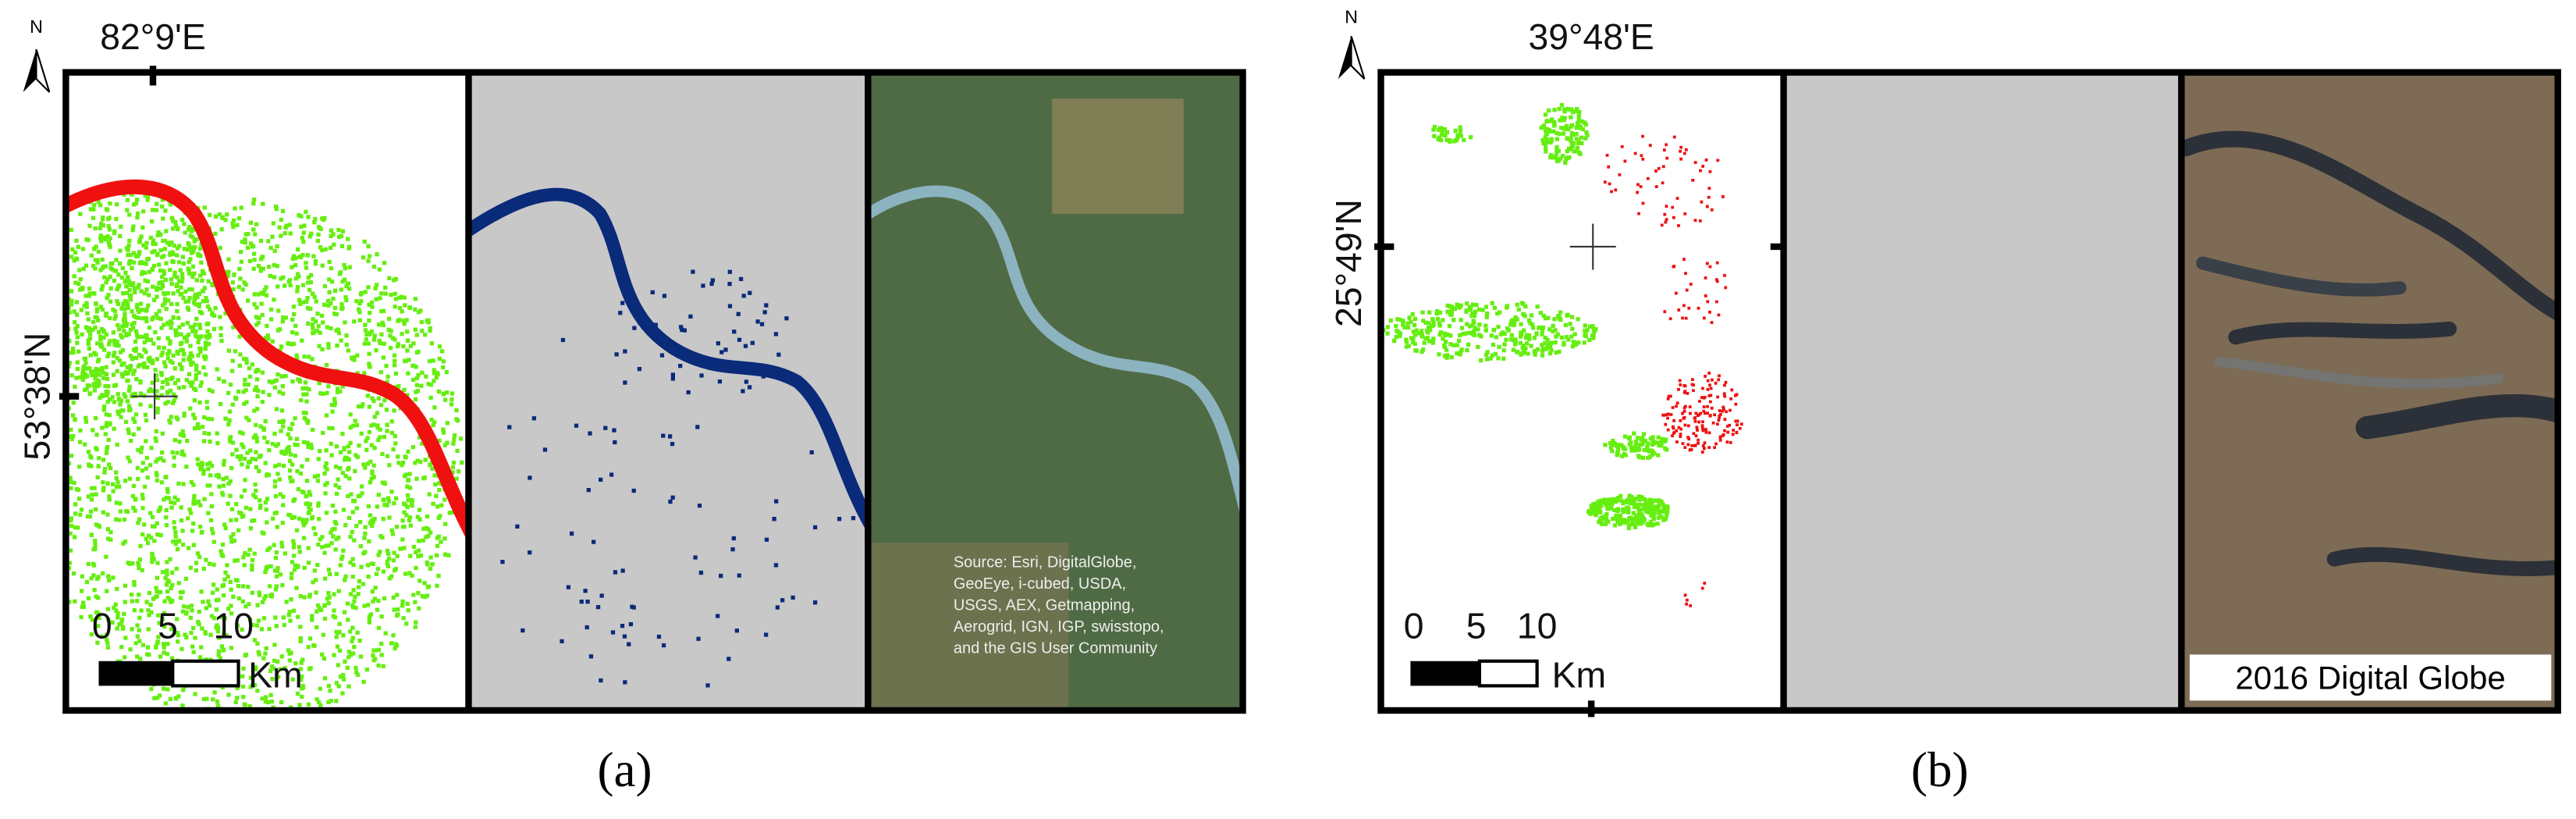 This screenshot has width=2576, height=819. Describe the element at coordinates (1055, 648) in the screenshot. I see `source-line: and the GIS User Community` at that location.